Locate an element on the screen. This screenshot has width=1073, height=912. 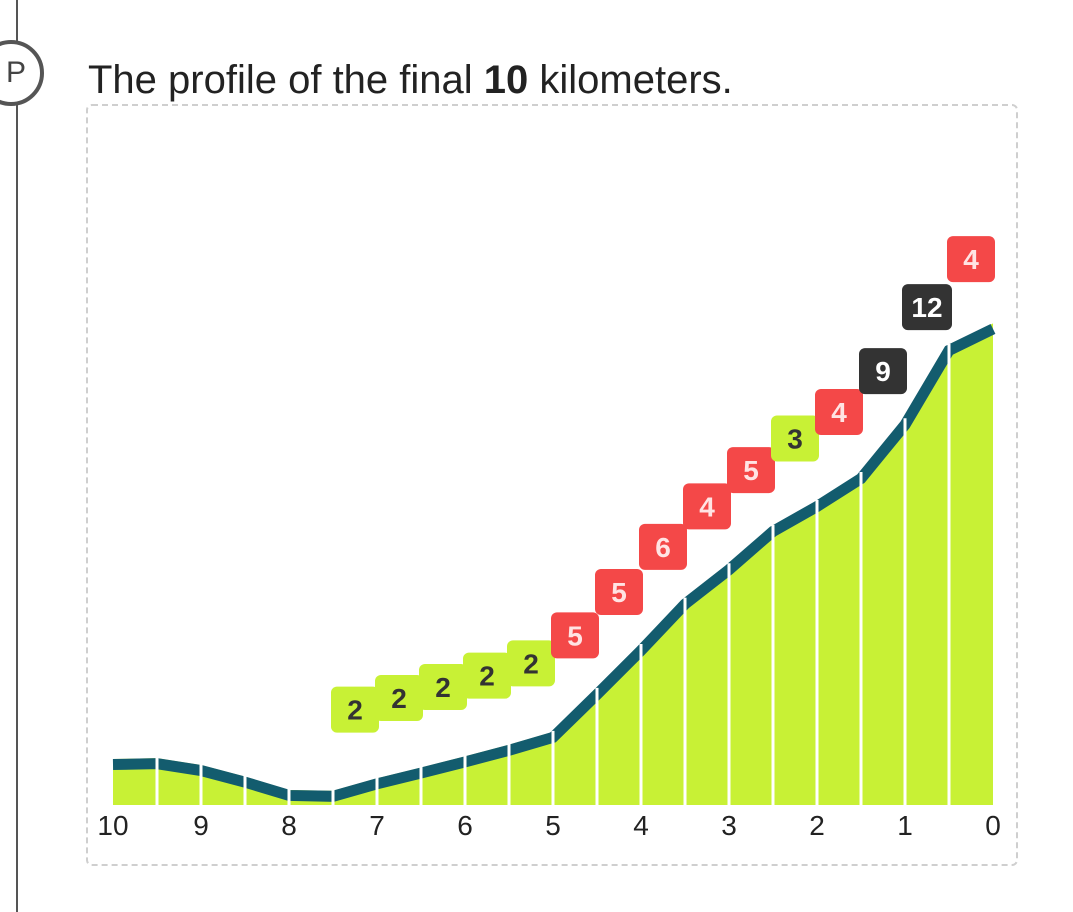
title-prefix: The profile of the final is located at coordinates (286, 80).